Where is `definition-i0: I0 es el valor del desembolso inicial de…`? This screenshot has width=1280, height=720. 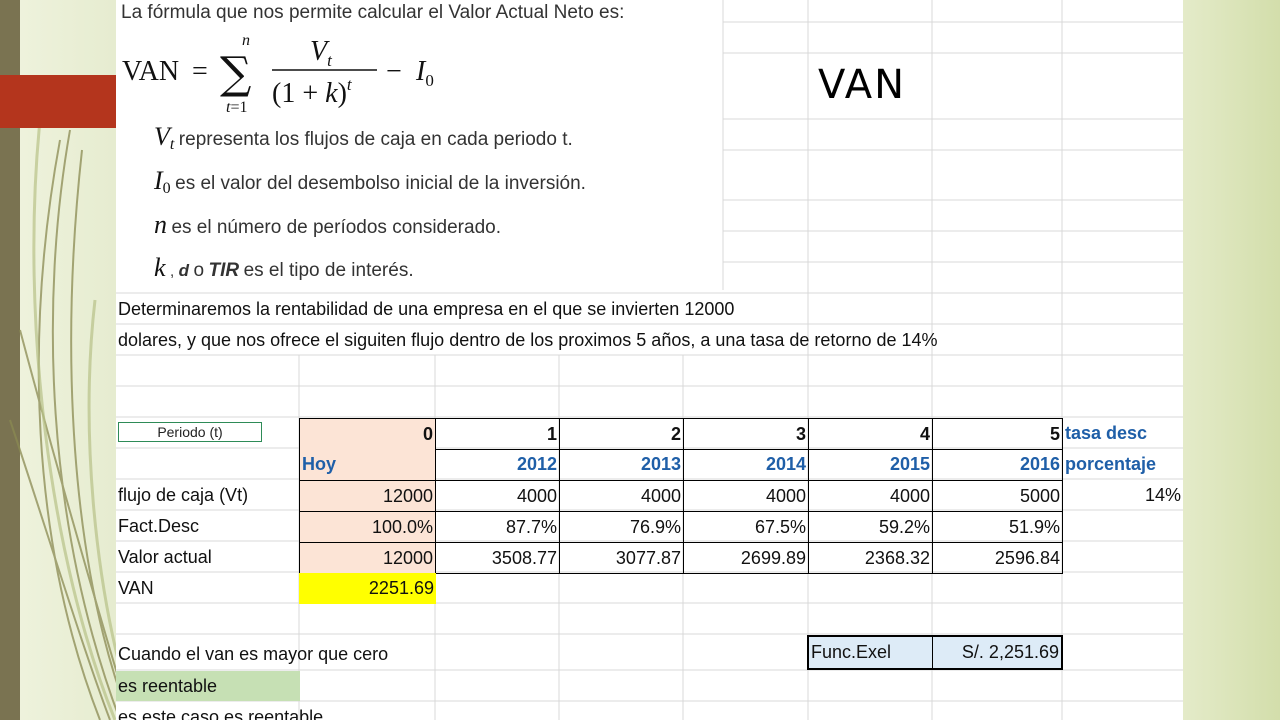 definition-i0: I0 es el valor del desembolso inicial de… is located at coordinates (370, 182).